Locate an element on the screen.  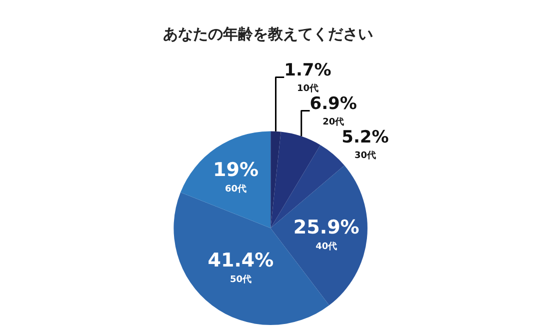
slice-label: 60代 is located at coordinates (235, 189).